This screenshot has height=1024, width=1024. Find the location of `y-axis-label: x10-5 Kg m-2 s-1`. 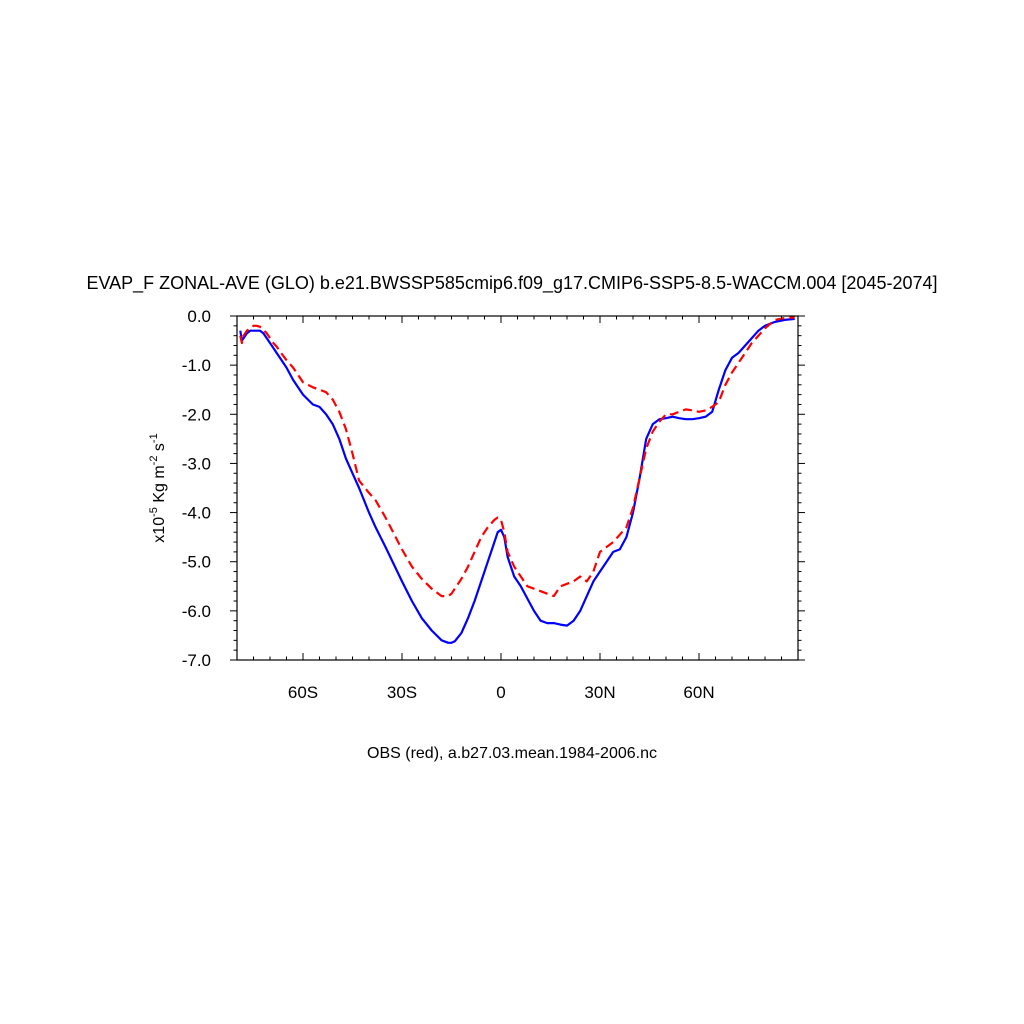

y-axis-label: x10-5 Kg m-2 s-1 is located at coordinates (158, 487).